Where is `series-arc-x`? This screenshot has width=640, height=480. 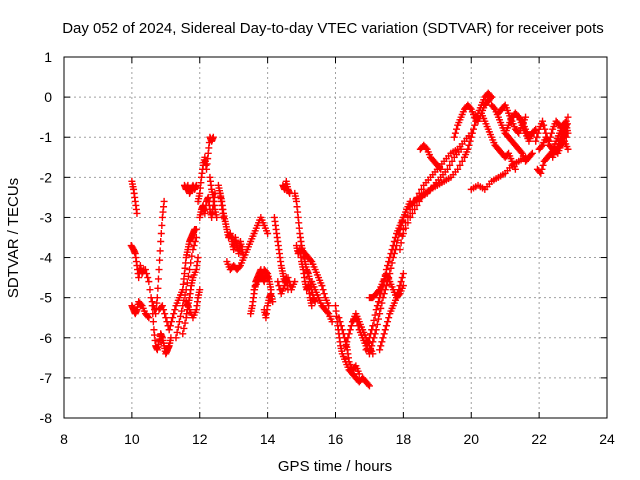 series-arc-x is located at coordinates (304, 276).